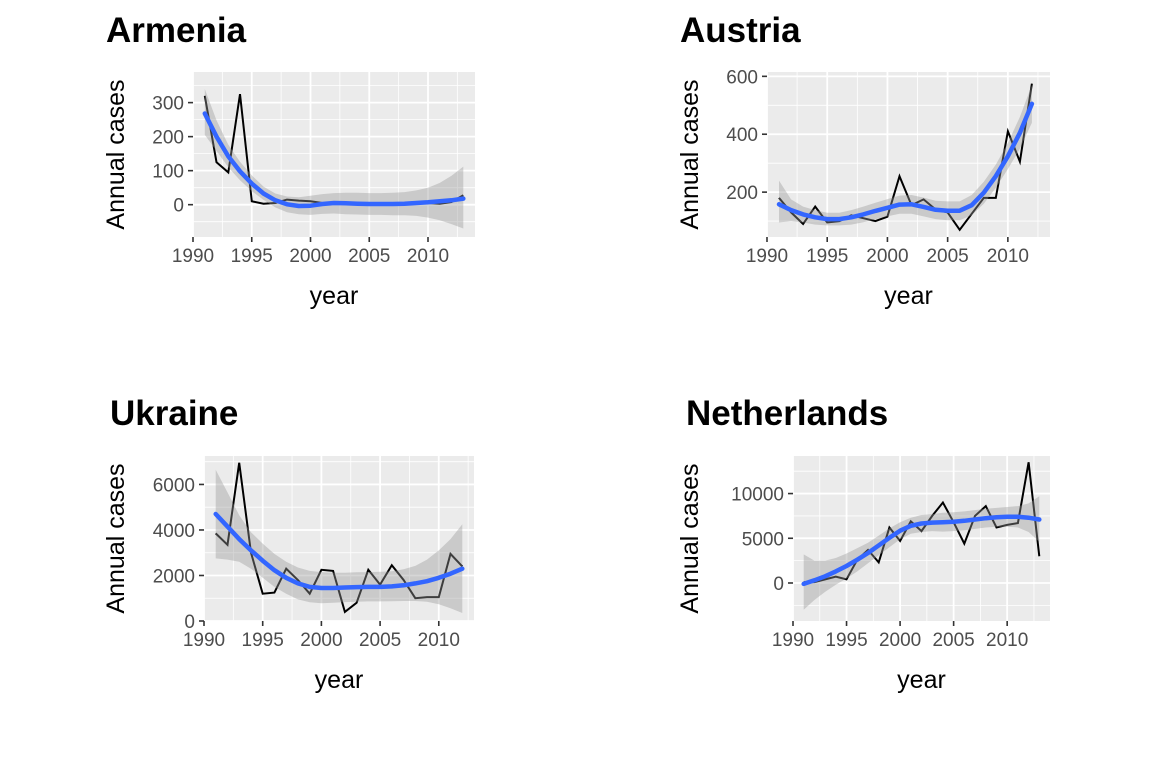 The height and width of the screenshot is (768, 1152). I want to click on y-tick-label: 600, so click(742, 77).